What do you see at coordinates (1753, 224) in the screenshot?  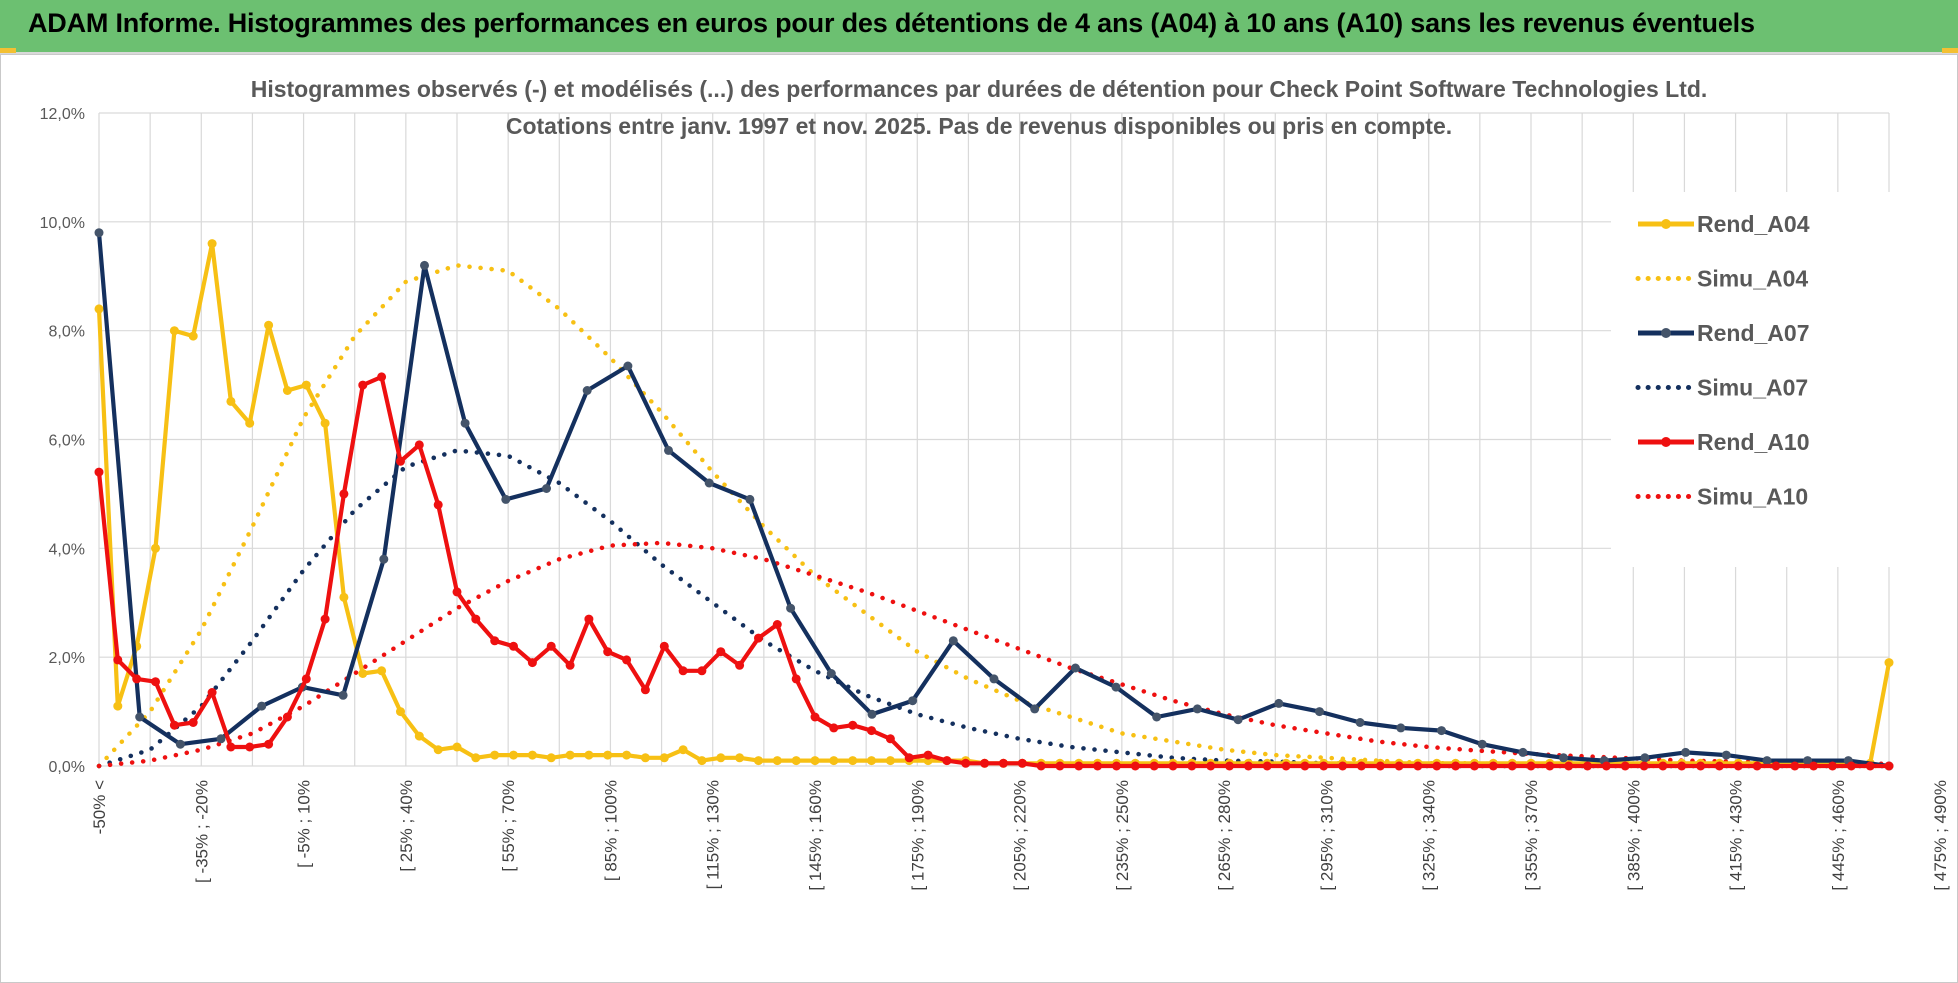 I see `legend-label: Rend_A04` at bounding box center [1753, 224].